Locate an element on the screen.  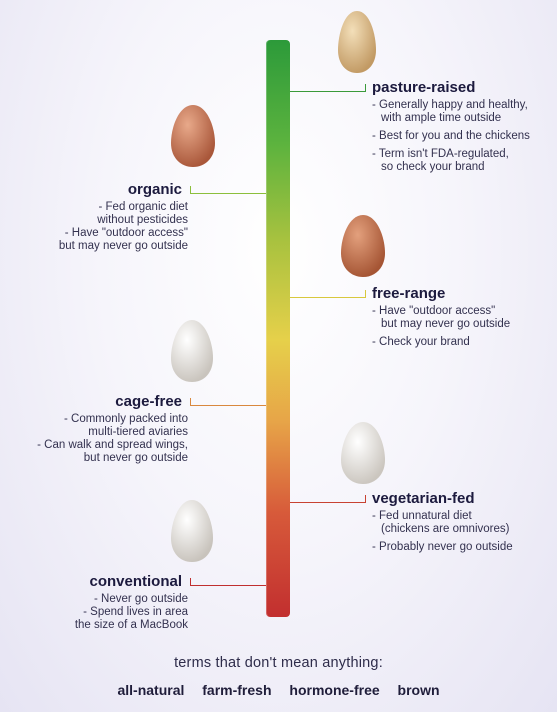
free-range-connector is located at coordinates (327, 297).